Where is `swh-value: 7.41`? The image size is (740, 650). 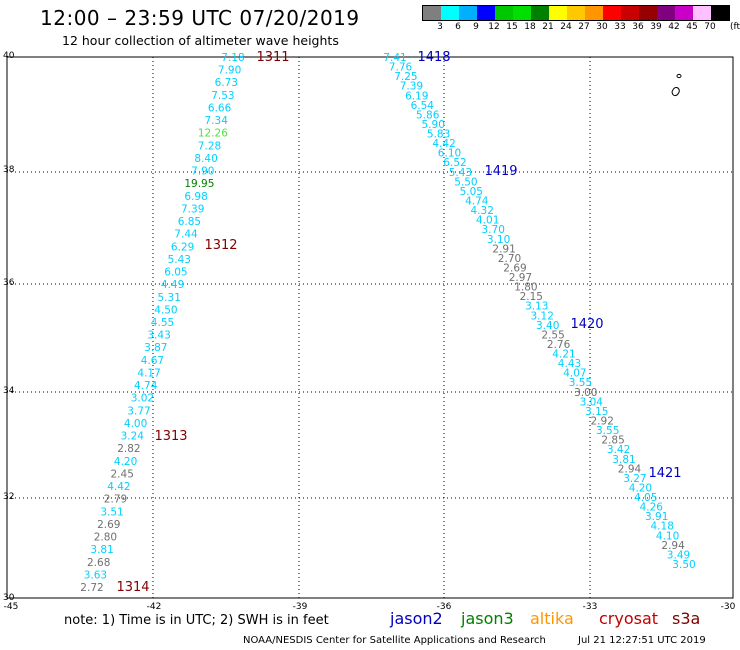 swh-value: 7.41 is located at coordinates (394, 58).